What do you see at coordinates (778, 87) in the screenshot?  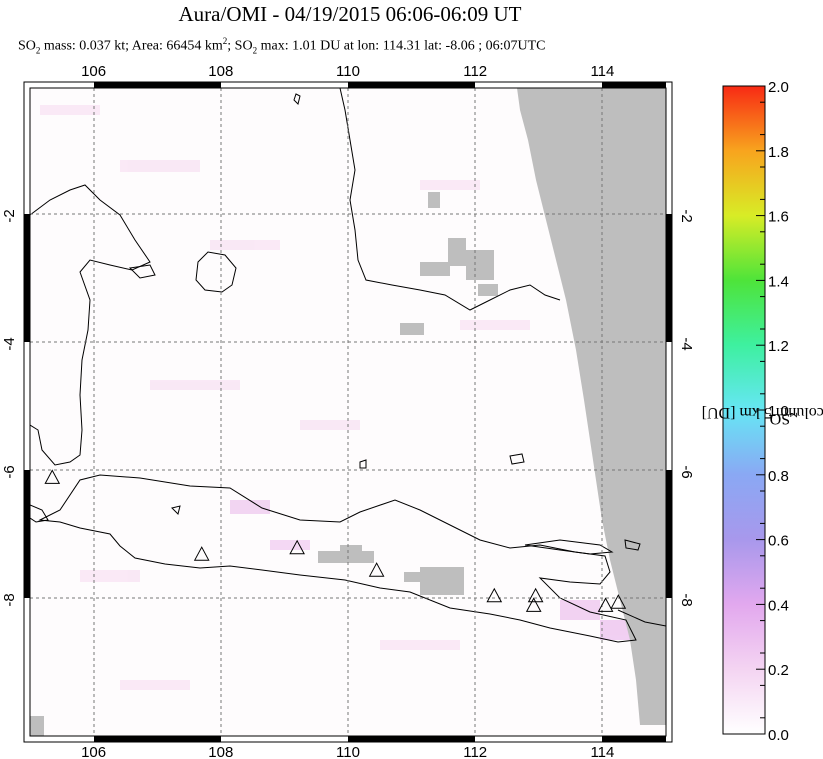 I see `colorbar-tick-label: 2.0` at bounding box center [778, 87].